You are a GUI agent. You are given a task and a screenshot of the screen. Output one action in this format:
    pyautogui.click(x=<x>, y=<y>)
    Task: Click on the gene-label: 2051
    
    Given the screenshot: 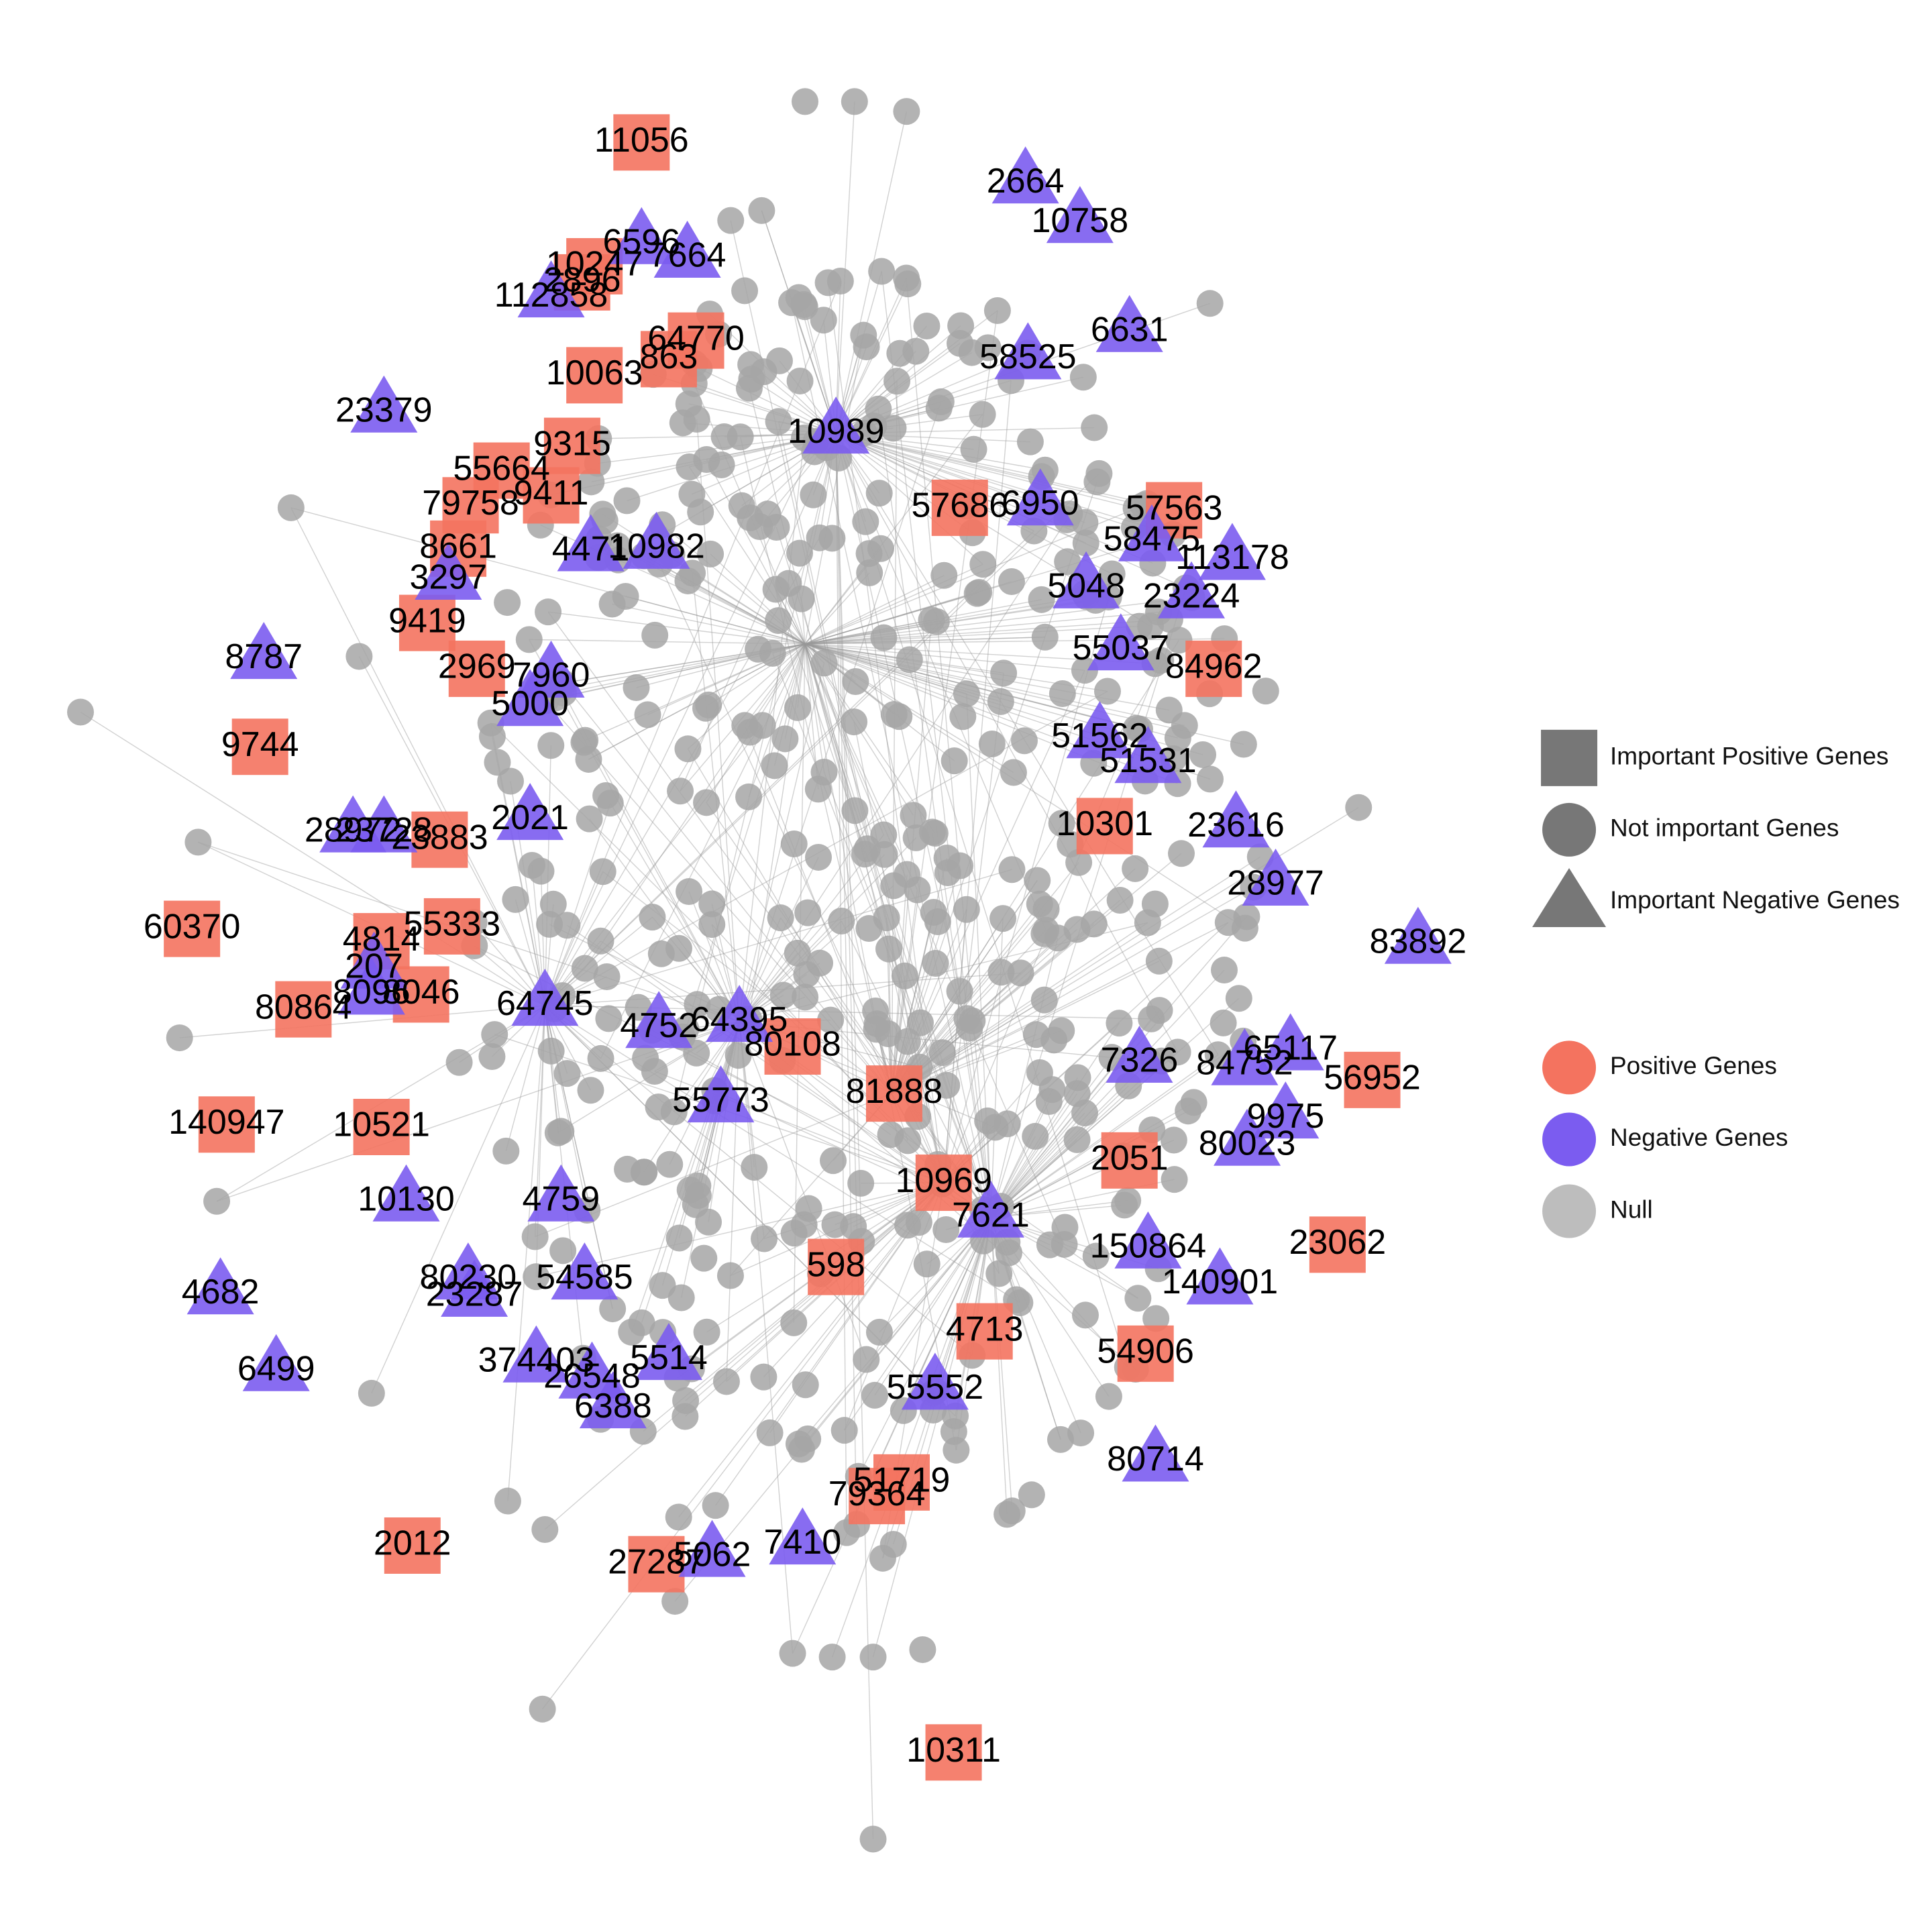 What is the action you would take?
    pyautogui.click(x=1130, y=1158)
    